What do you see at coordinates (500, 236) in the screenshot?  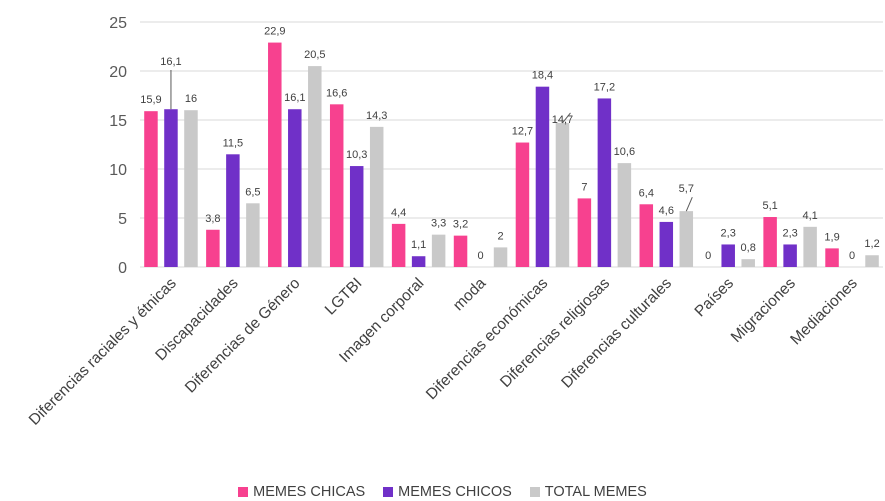 I see `data-label: 2` at bounding box center [500, 236].